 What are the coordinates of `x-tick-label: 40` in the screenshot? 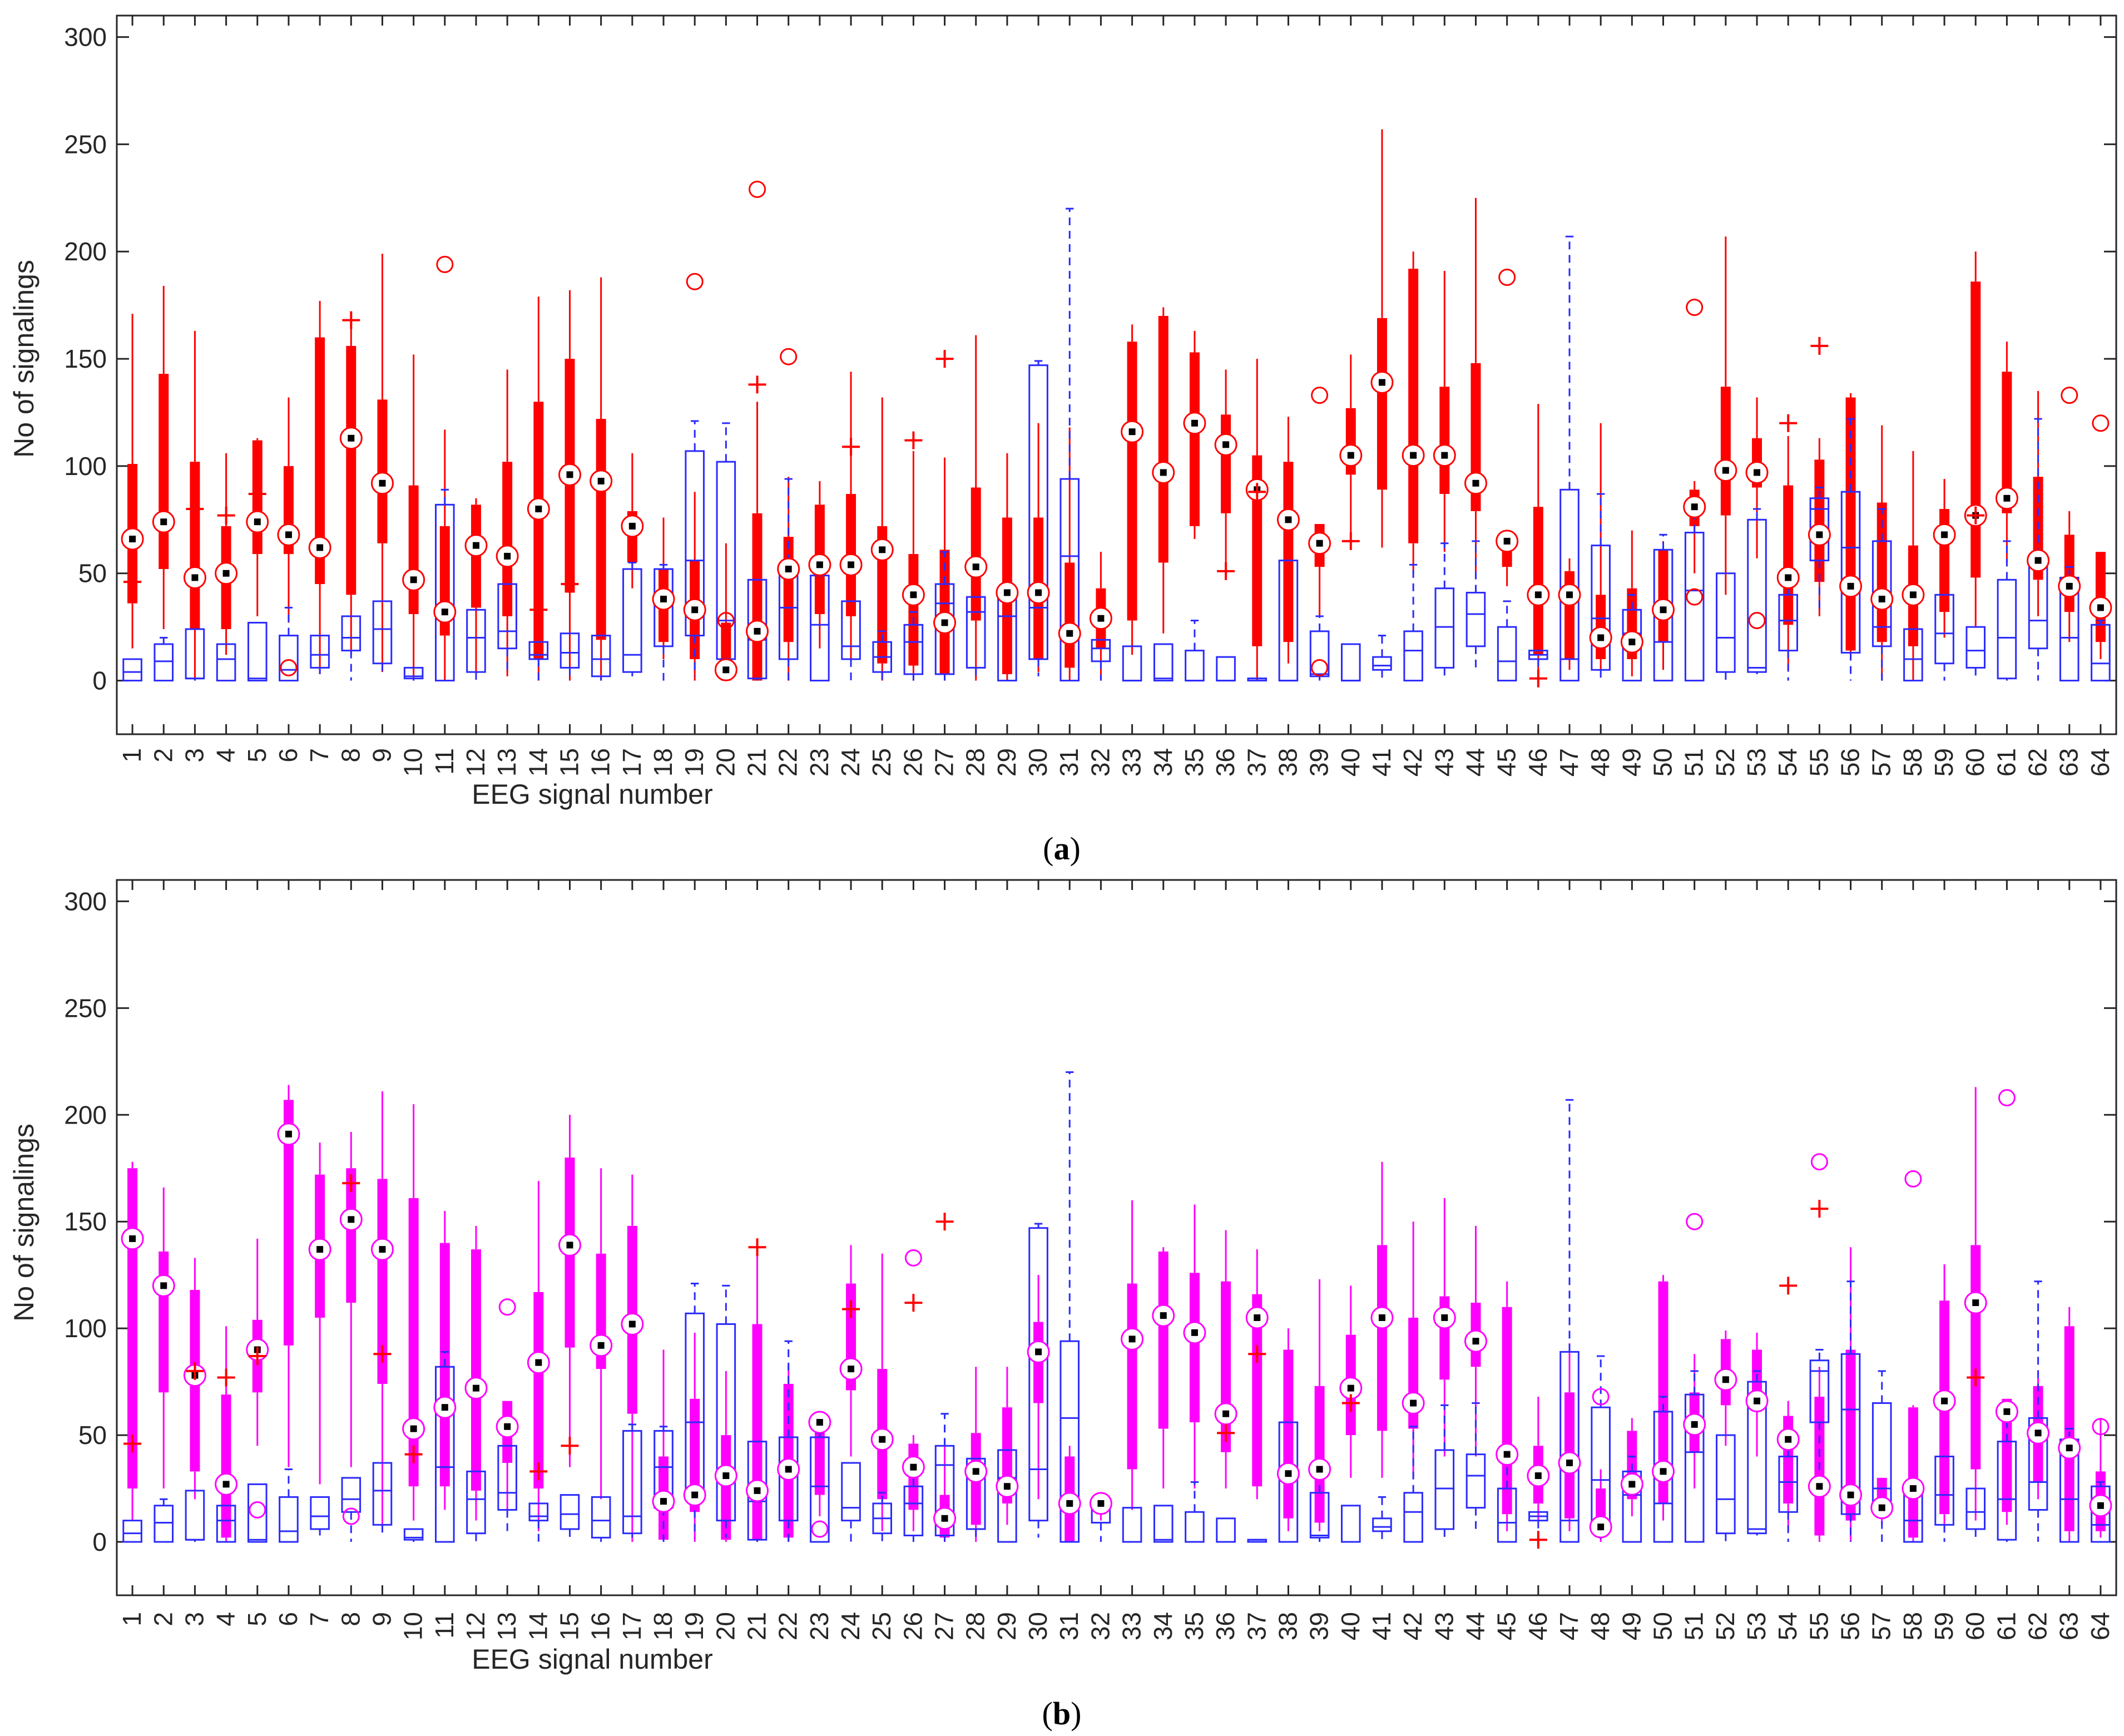 It's located at (1350, 762).